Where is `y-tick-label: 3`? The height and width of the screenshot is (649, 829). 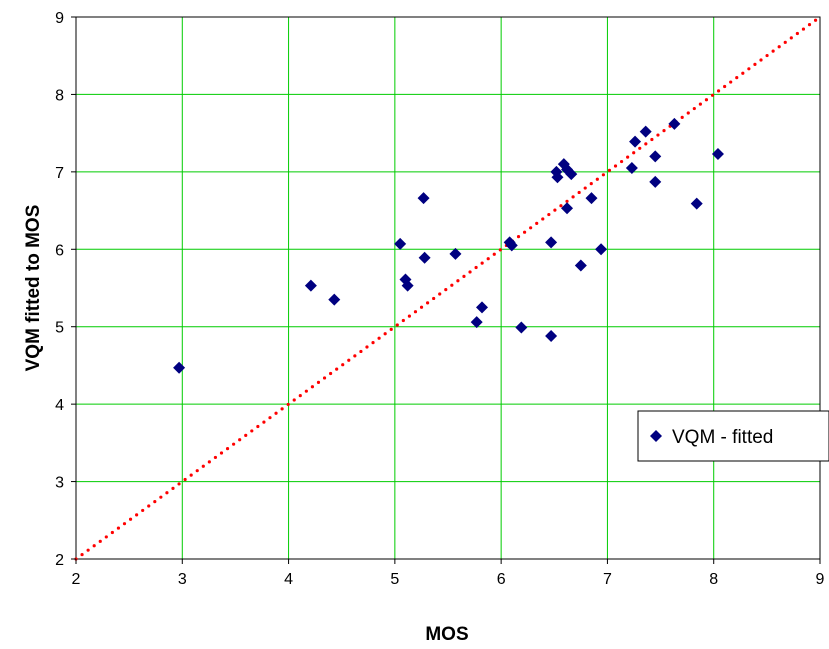
y-tick-label: 3 is located at coordinates (59, 483).